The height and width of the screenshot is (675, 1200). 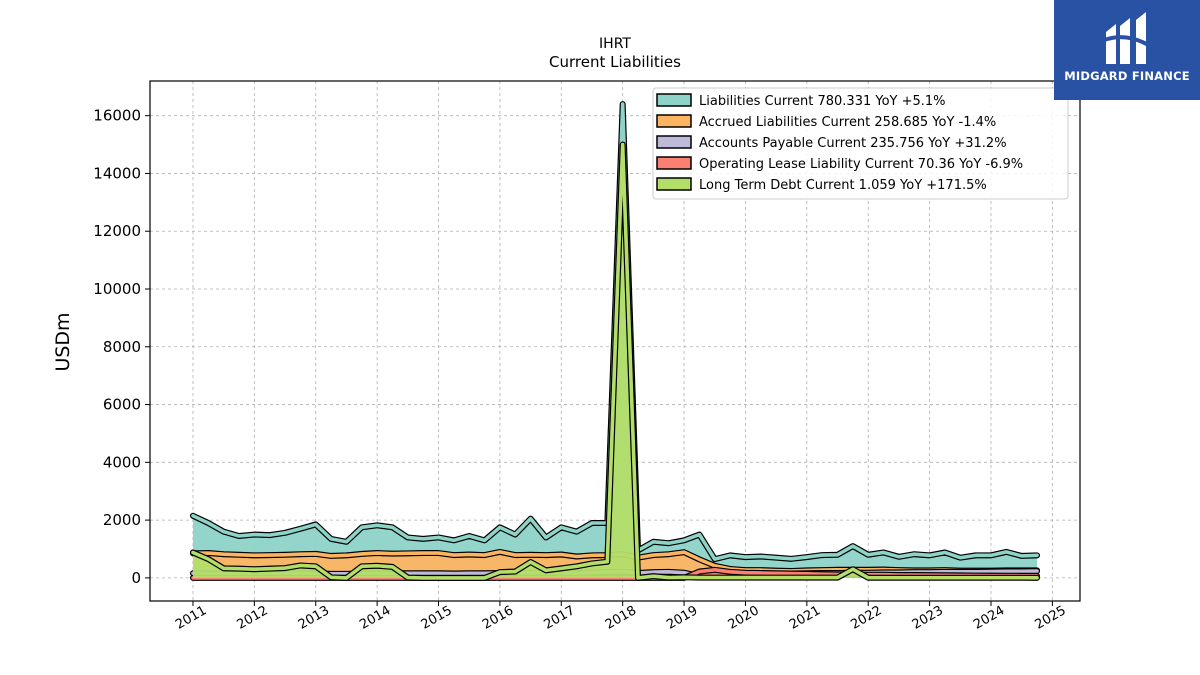 I want to click on y-tick-label-8: 16000, so click(x=117, y=116).